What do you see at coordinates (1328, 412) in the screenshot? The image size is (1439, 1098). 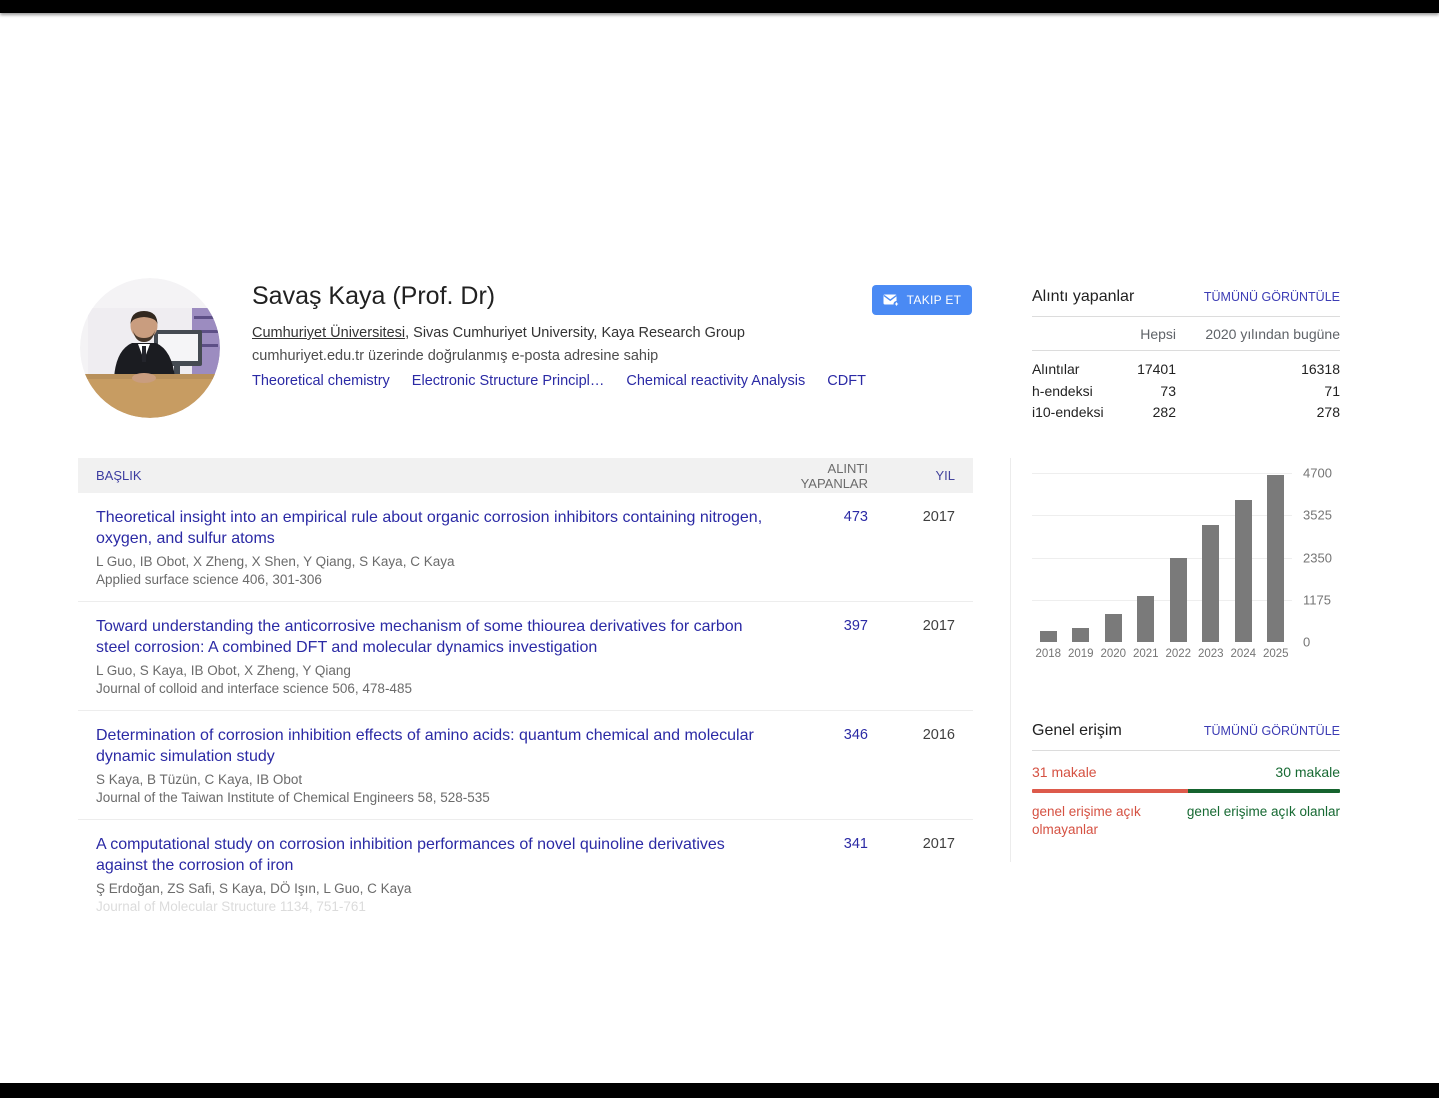 I see `stat-value-since: 278` at bounding box center [1328, 412].